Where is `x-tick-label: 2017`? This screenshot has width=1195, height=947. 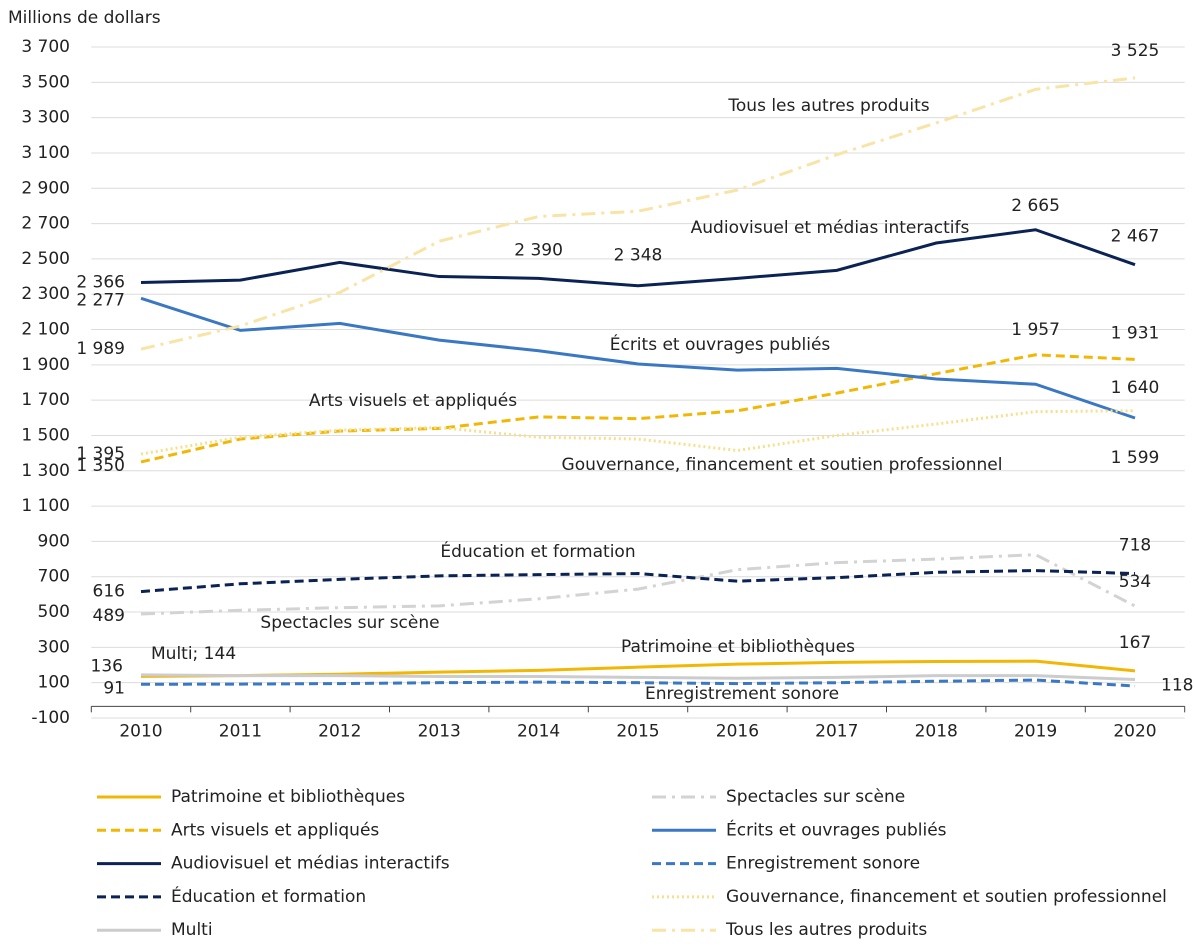 x-tick-label: 2017 is located at coordinates (836, 731).